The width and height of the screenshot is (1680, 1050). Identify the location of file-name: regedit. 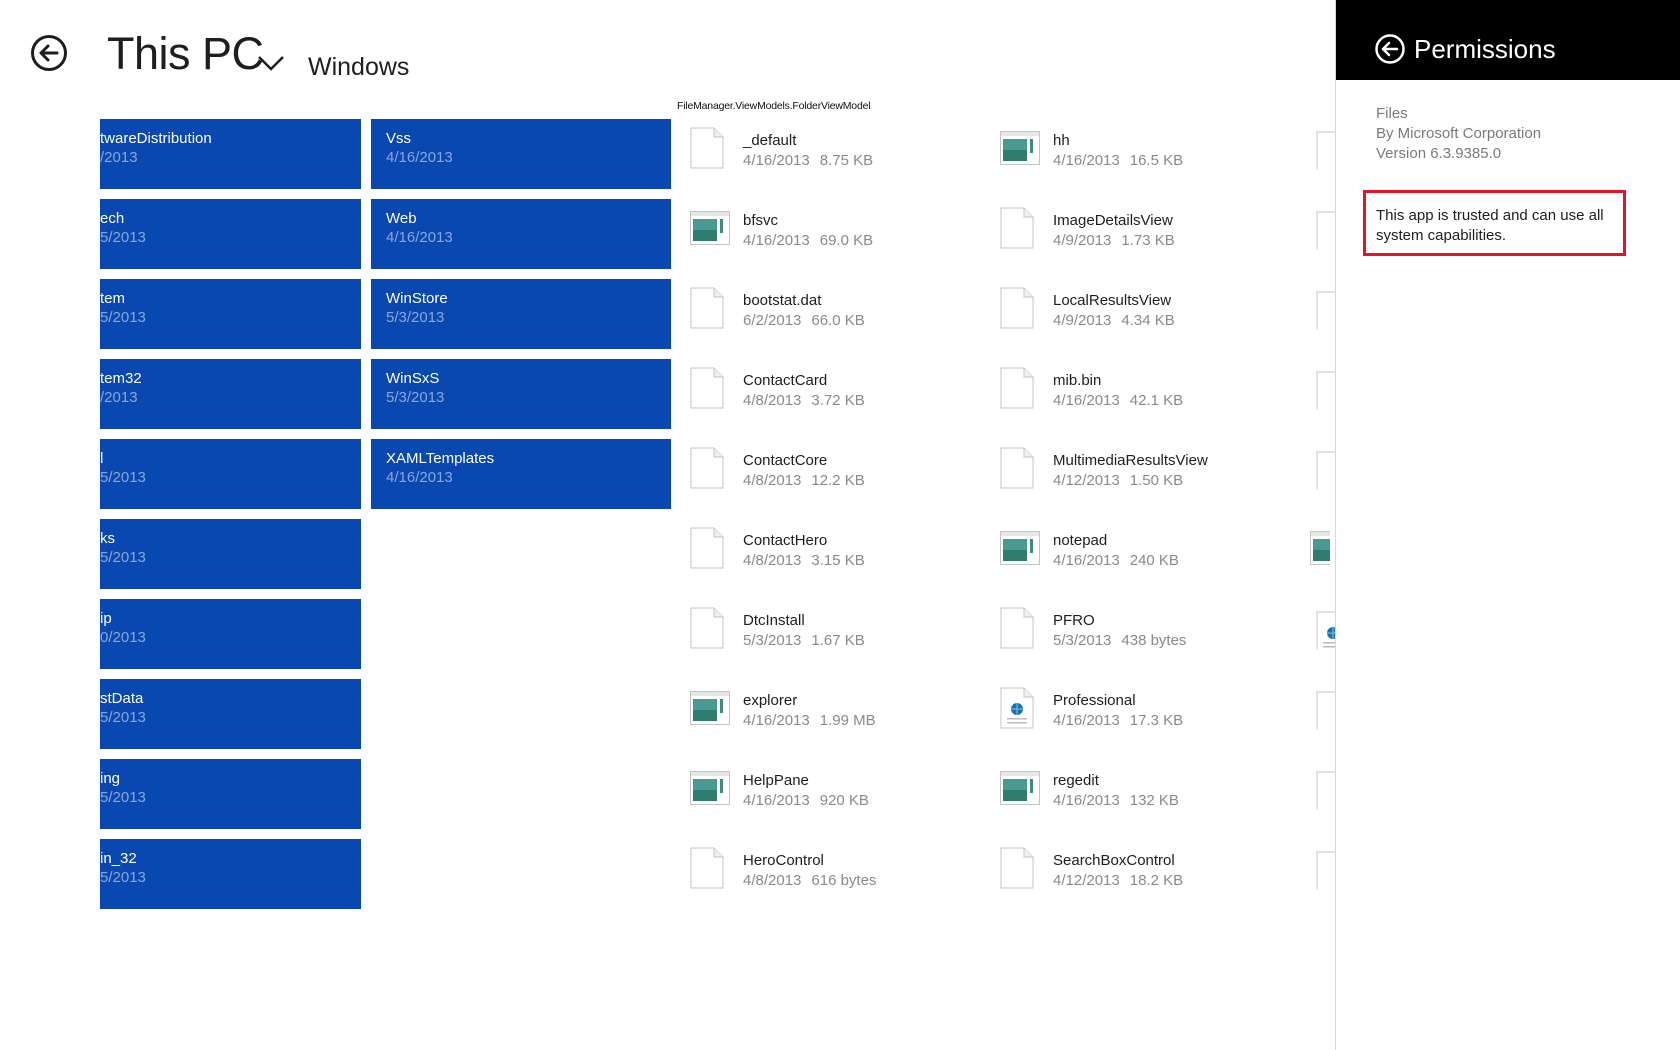
(1076, 780).